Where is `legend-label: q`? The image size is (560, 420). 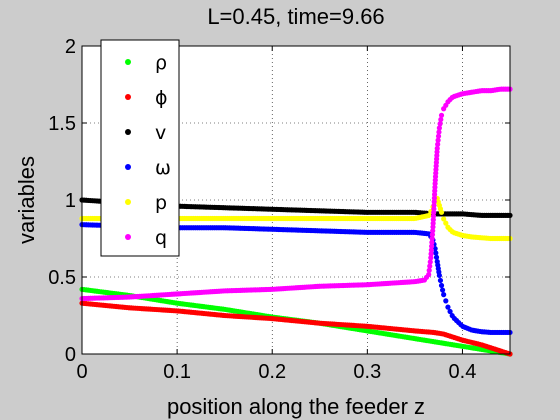 legend-label: q is located at coordinates (161, 238).